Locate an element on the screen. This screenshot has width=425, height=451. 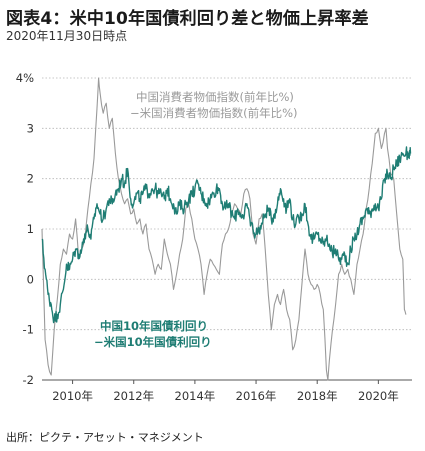
y-tick-label: -2 is located at coordinates (28, 380).